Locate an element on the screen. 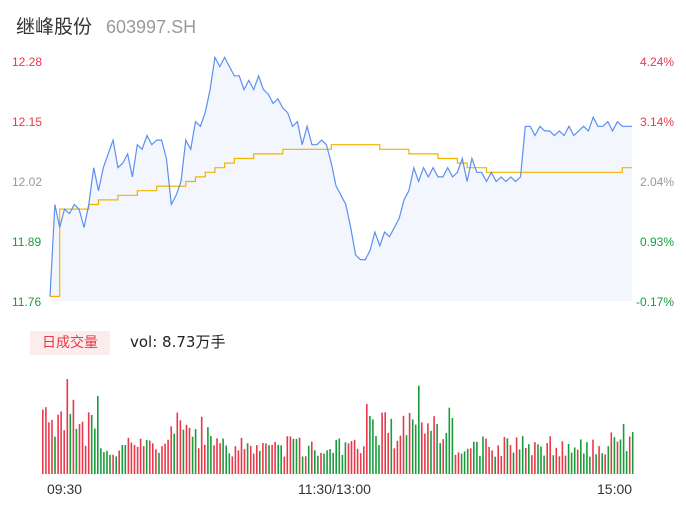  price-tick-label: 12.15 is located at coordinates (27, 122).